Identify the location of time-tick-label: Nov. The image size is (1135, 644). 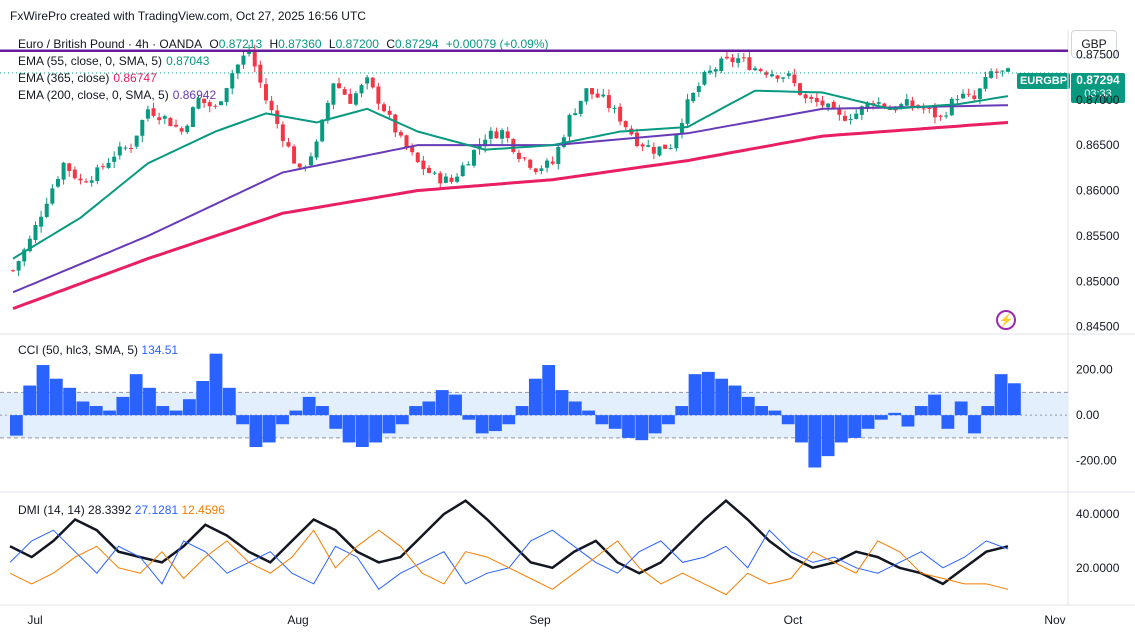
(1054, 620).